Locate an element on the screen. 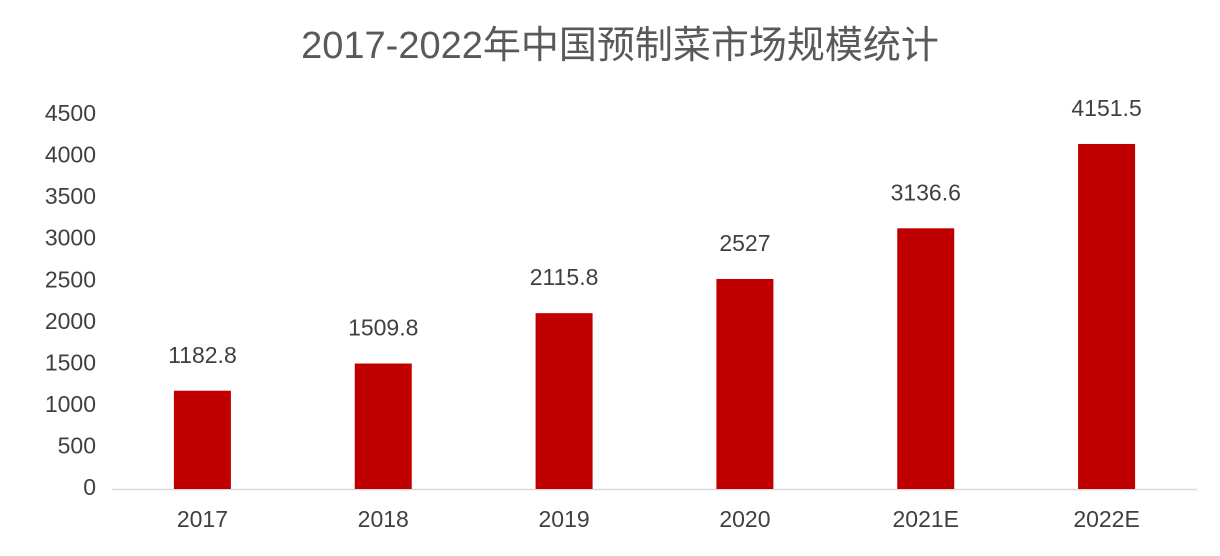 The width and height of the screenshot is (1220, 556). y-tick-label: 1000 is located at coordinates (70, 404).